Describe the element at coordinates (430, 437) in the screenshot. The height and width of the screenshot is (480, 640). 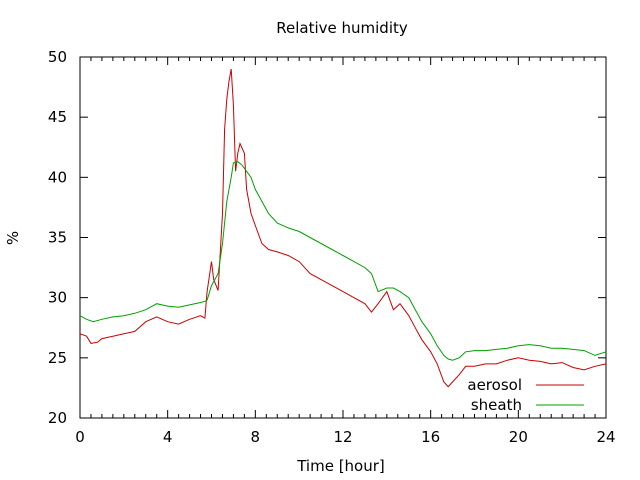
I see `x-tick-label: 16` at that location.